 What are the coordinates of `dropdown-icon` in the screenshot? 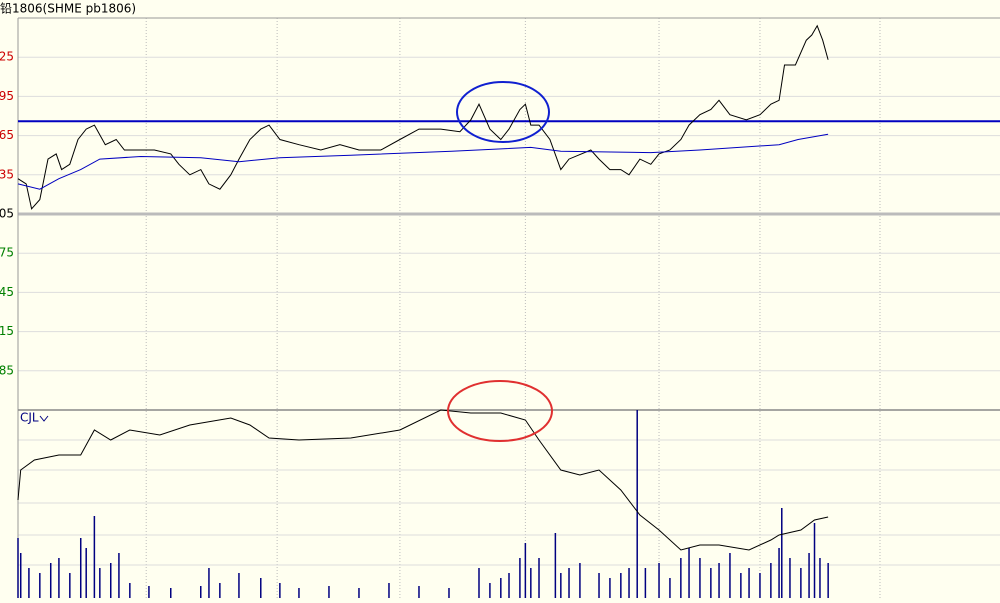 It's located at (44, 418).